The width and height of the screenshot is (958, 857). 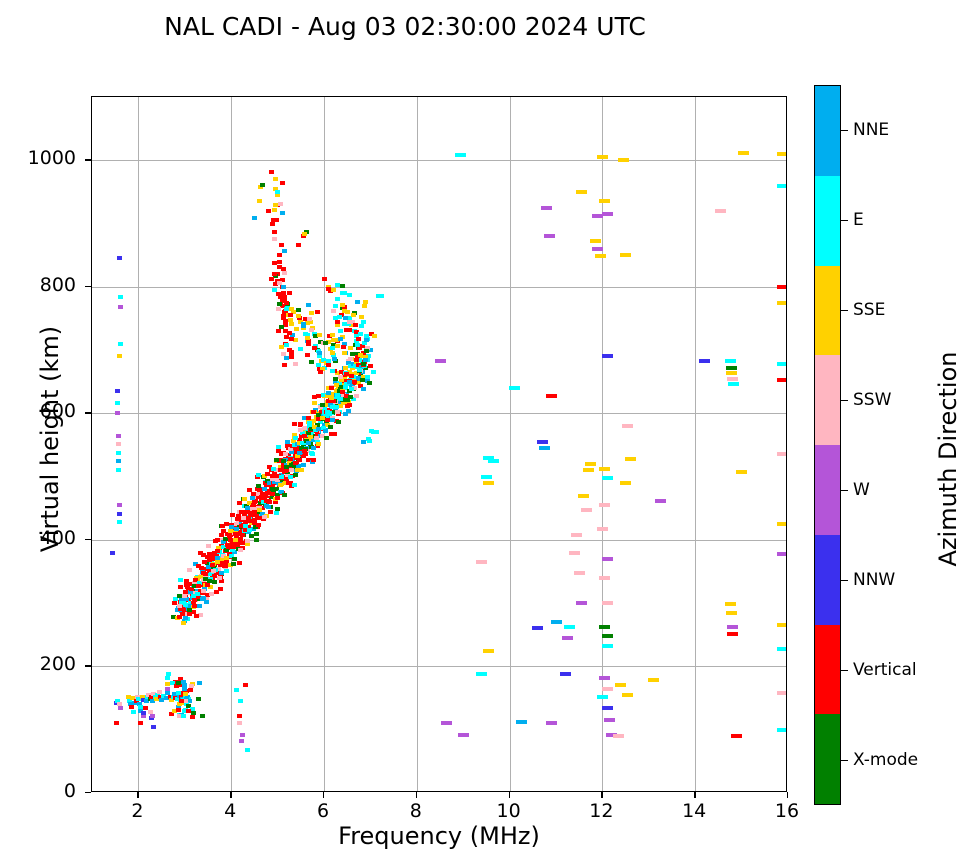 I want to click on y-tick-label: 800, so click(x=57, y=284).